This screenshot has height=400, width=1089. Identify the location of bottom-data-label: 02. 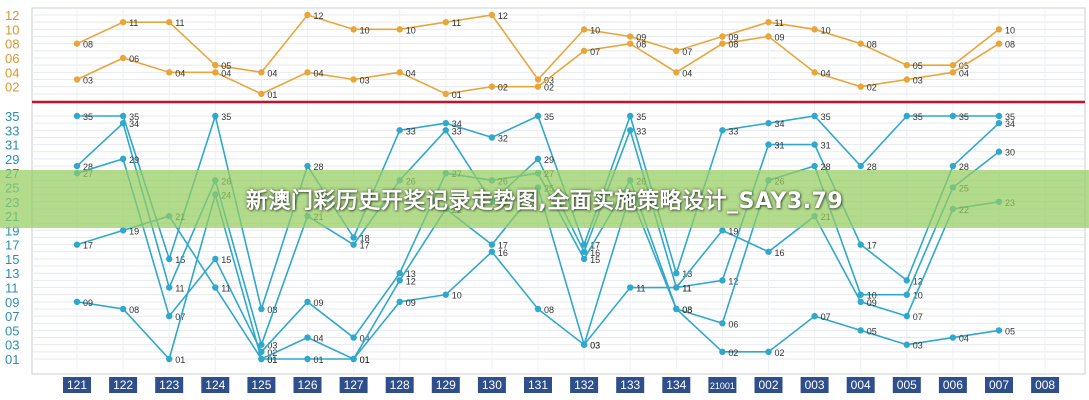
(733, 353).